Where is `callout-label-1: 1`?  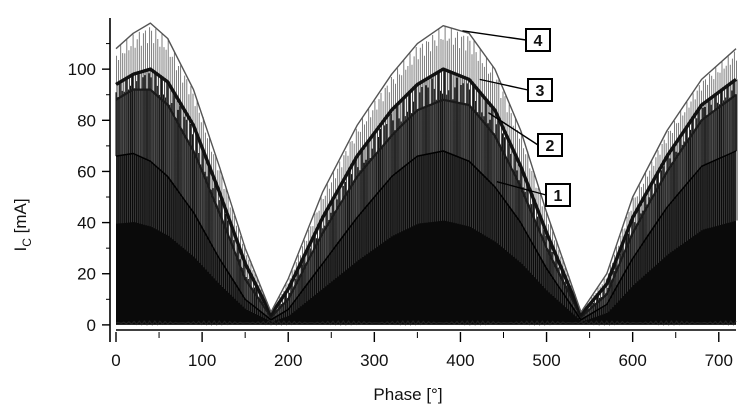 callout-label-1: 1 is located at coordinates (558, 196).